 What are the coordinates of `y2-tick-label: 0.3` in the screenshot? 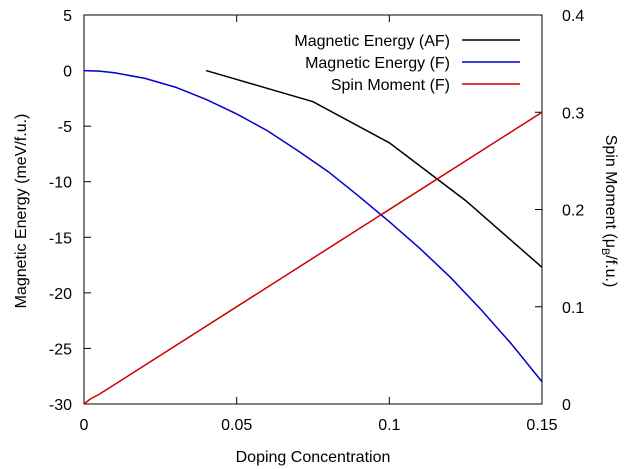 It's located at (573, 113).